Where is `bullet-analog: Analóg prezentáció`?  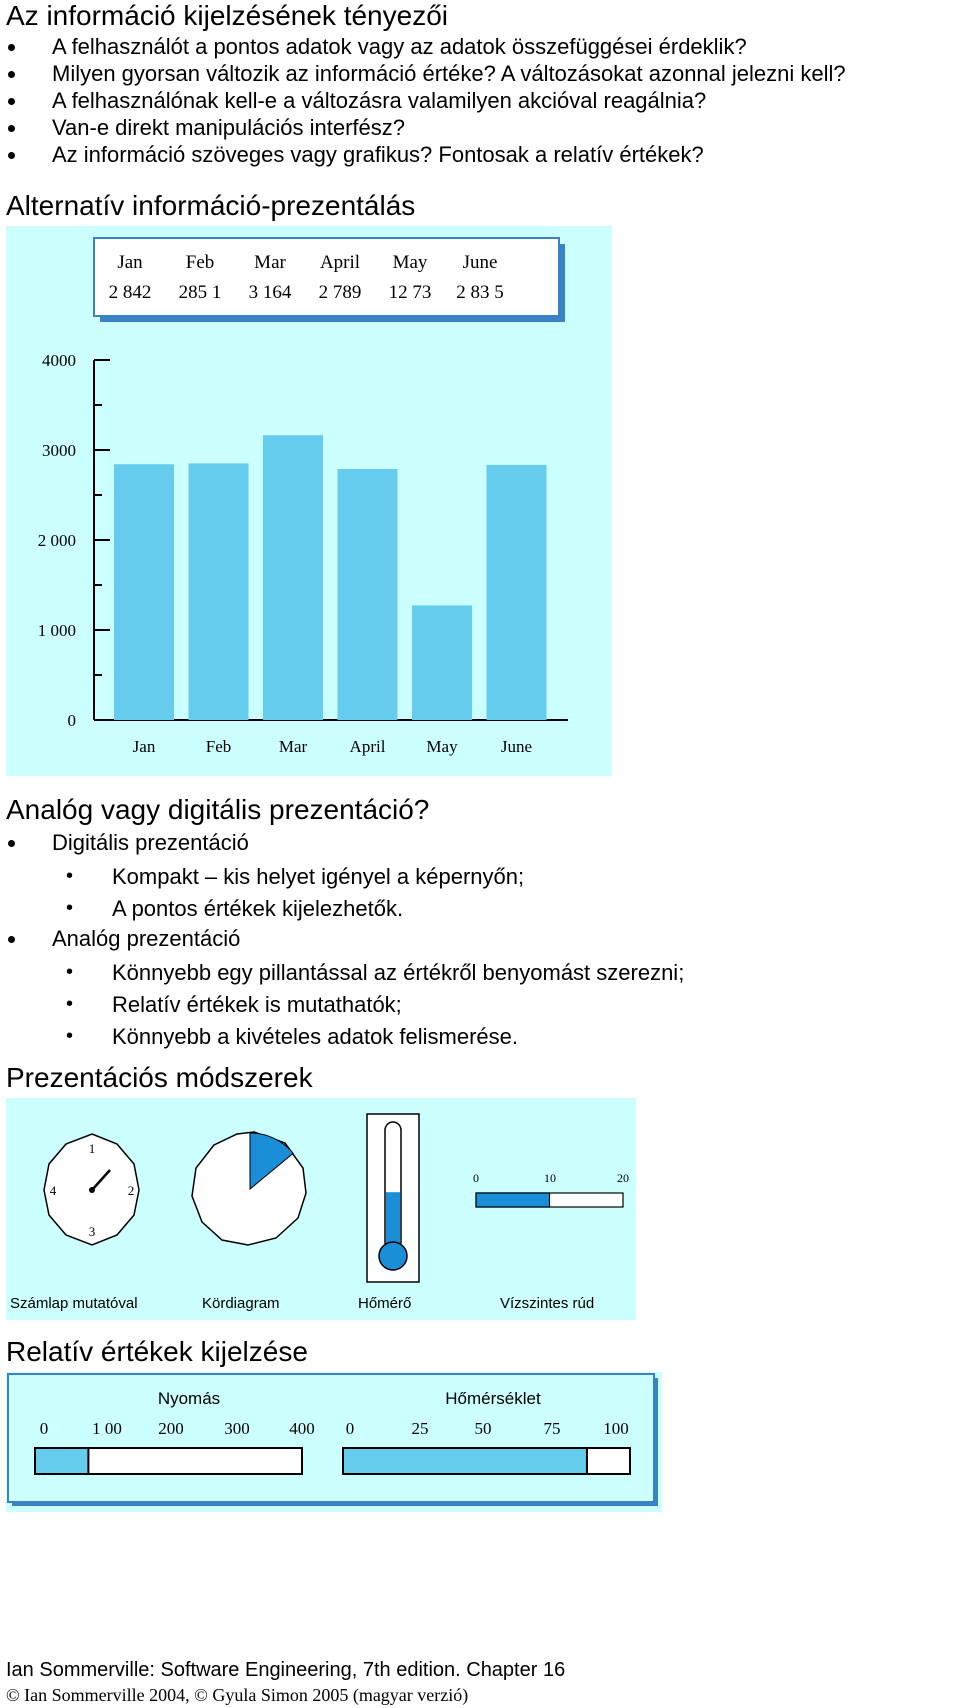
bullet-analog: Analóg prezentáció is located at coordinates (124, 938).